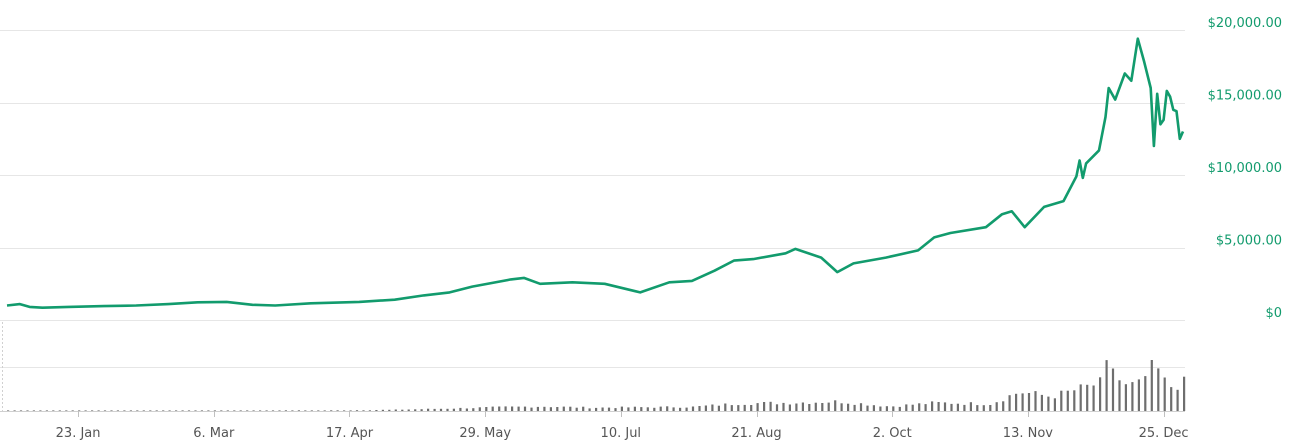 The width and height of the screenshot is (1289, 443). I want to click on y-tick-label: $15,000.00, so click(1245, 96).